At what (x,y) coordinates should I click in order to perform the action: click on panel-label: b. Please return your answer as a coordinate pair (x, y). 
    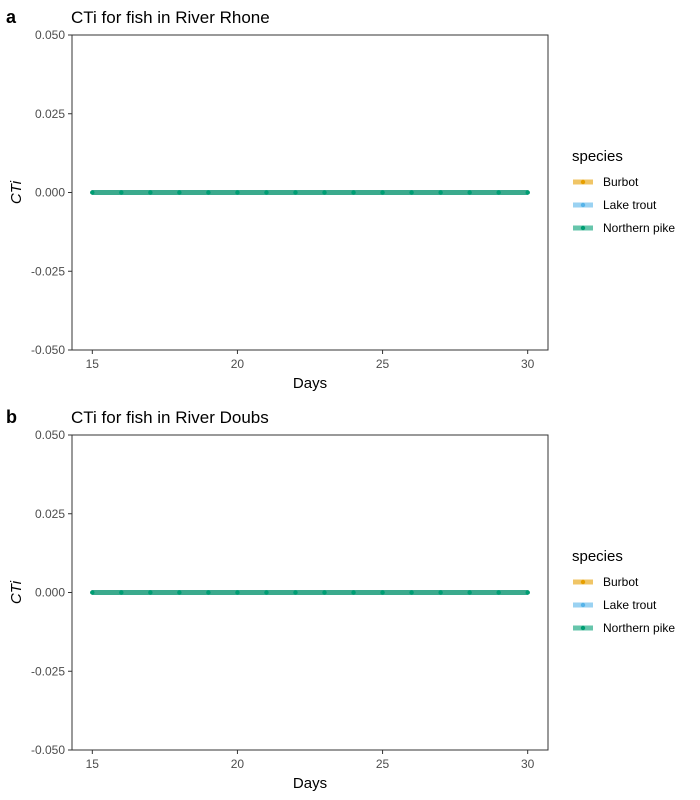
    Looking at the image, I should click on (11, 417).